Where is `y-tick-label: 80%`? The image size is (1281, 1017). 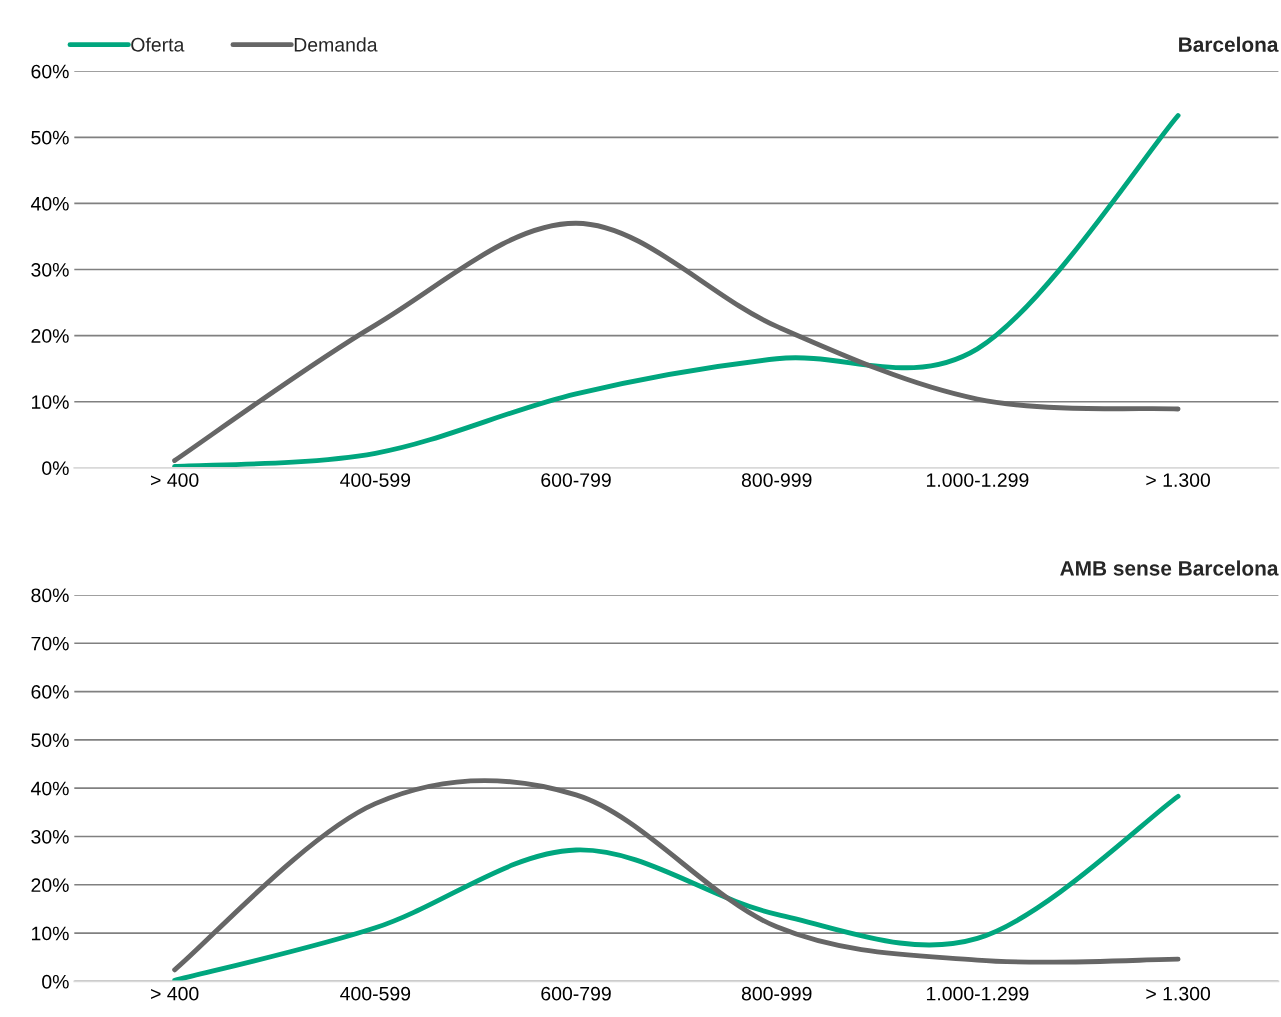
y-tick-label: 80% is located at coordinates (50, 595).